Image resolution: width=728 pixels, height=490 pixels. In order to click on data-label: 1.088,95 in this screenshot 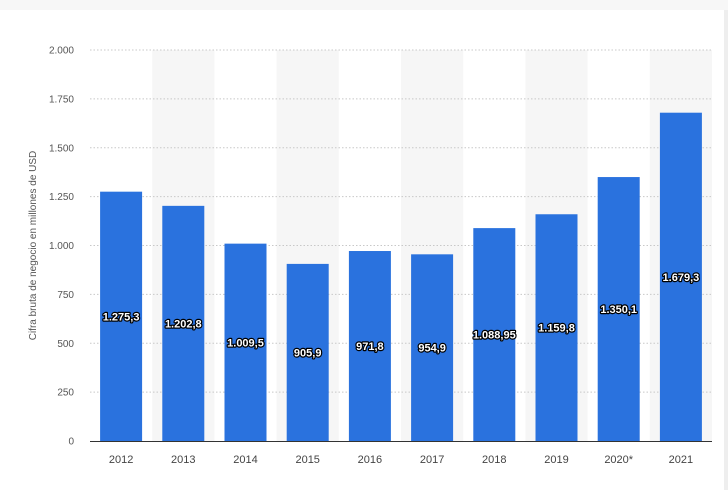, I will do `click(494, 336)`.